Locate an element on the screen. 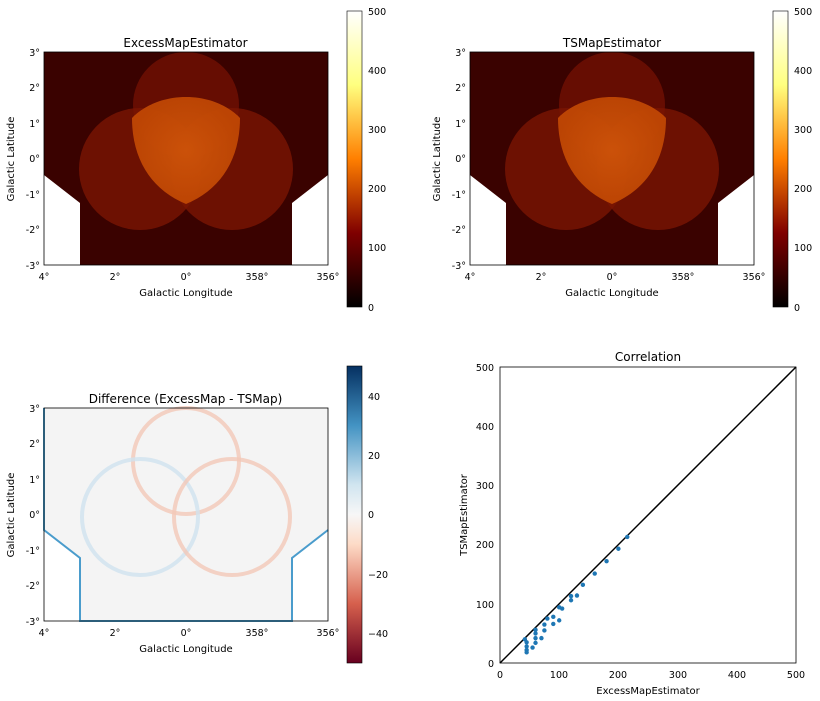  excess-colorbar-tick: 100 is located at coordinates (377, 248).